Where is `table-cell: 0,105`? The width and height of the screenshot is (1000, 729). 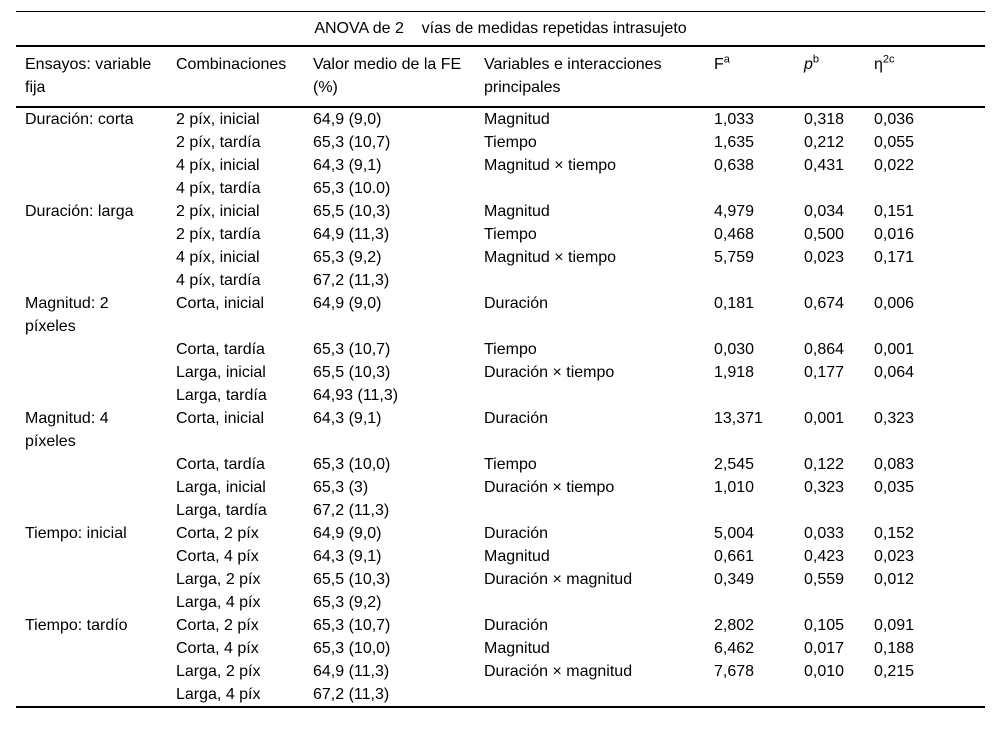 table-cell: 0,105 is located at coordinates (824, 625).